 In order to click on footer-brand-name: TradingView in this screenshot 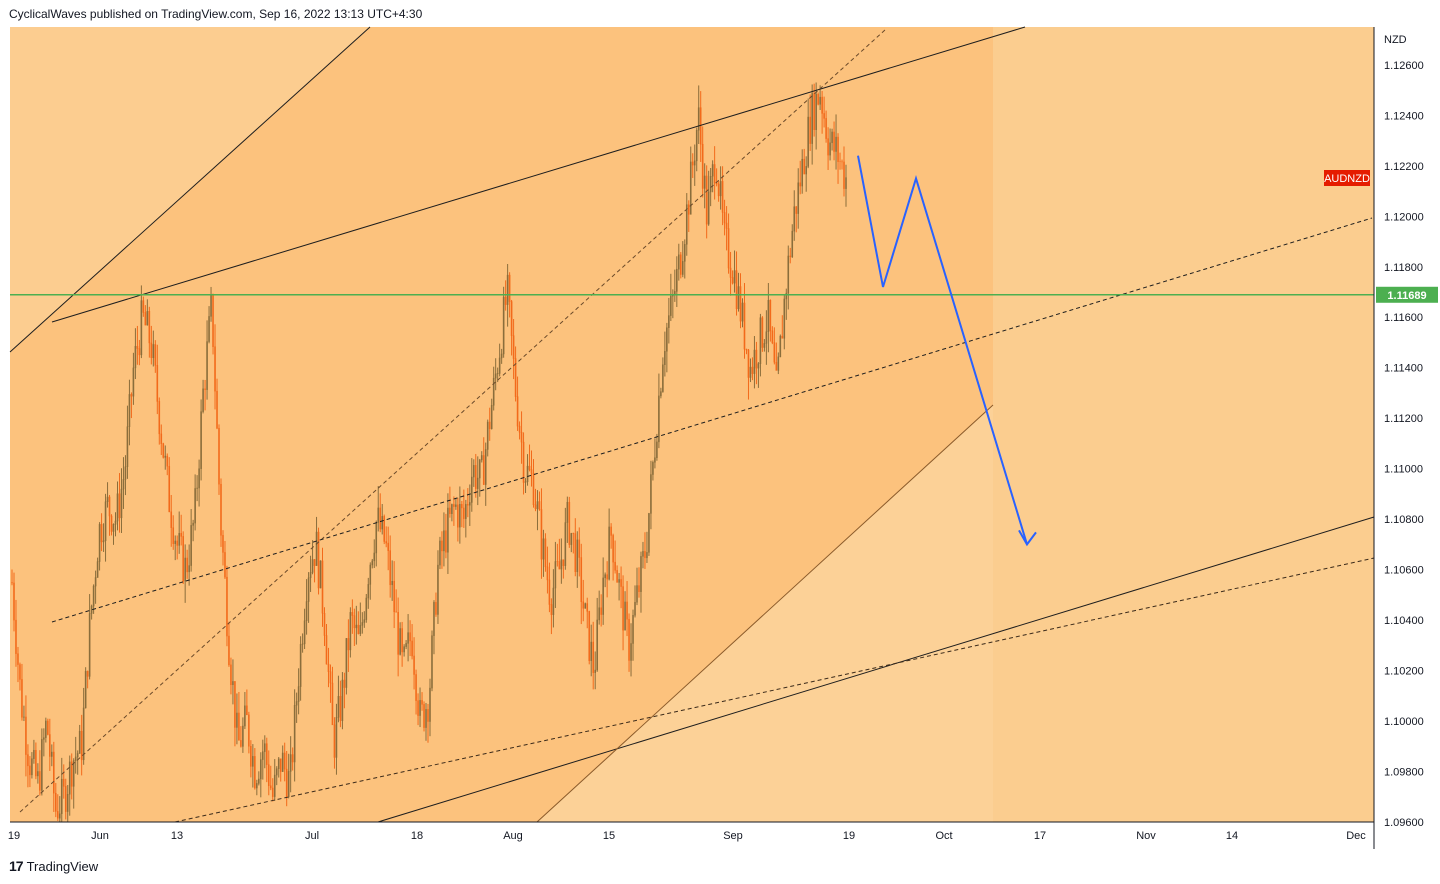, I will do `click(62, 866)`.